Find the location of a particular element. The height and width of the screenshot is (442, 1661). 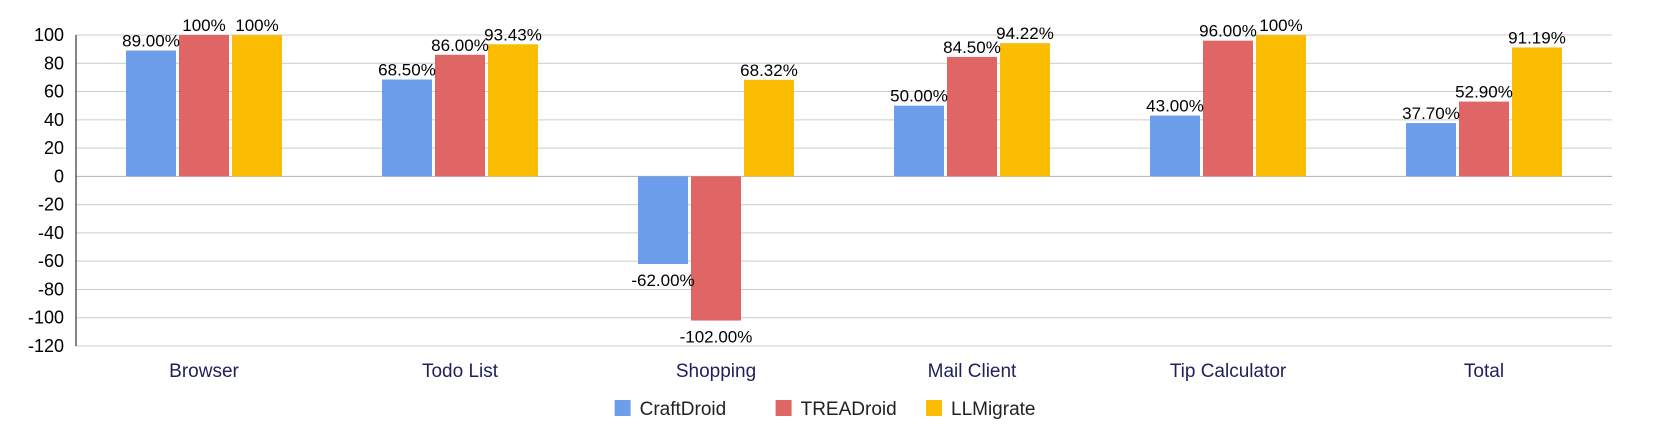

y-tick-label: -60 is located at coordinates (51, 261).